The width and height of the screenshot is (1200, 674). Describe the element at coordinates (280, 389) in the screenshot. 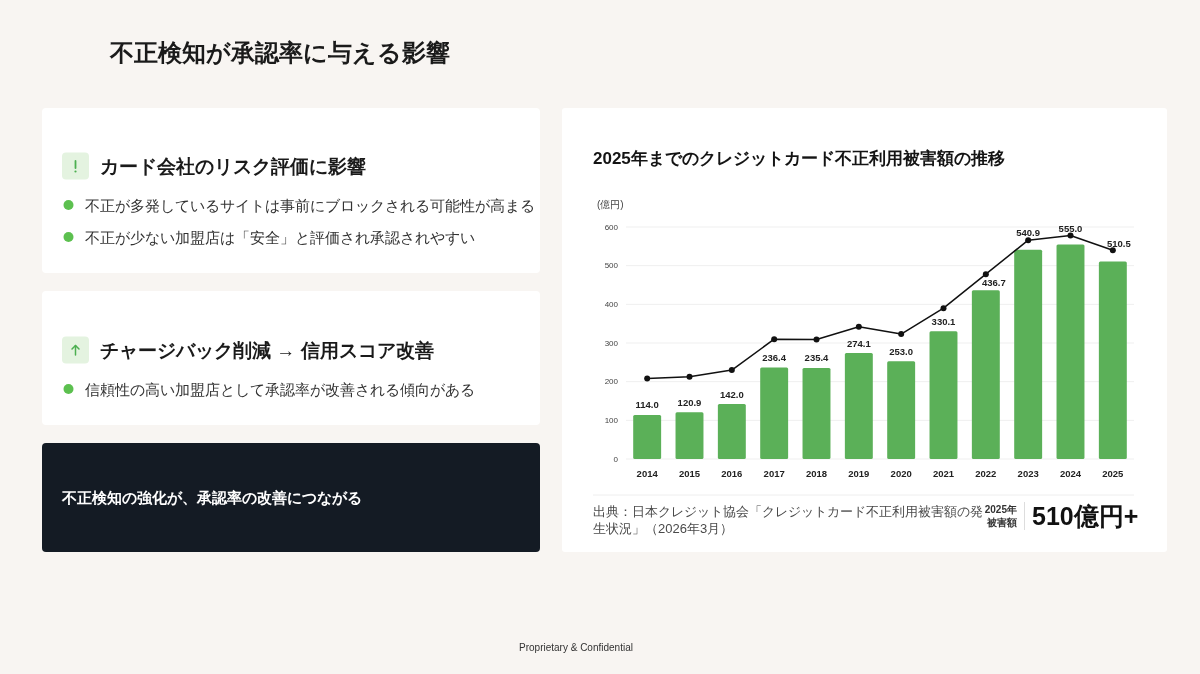

I see `text: 信頼性の高い加盟店として承認率が改善される傾向がある` at that location.